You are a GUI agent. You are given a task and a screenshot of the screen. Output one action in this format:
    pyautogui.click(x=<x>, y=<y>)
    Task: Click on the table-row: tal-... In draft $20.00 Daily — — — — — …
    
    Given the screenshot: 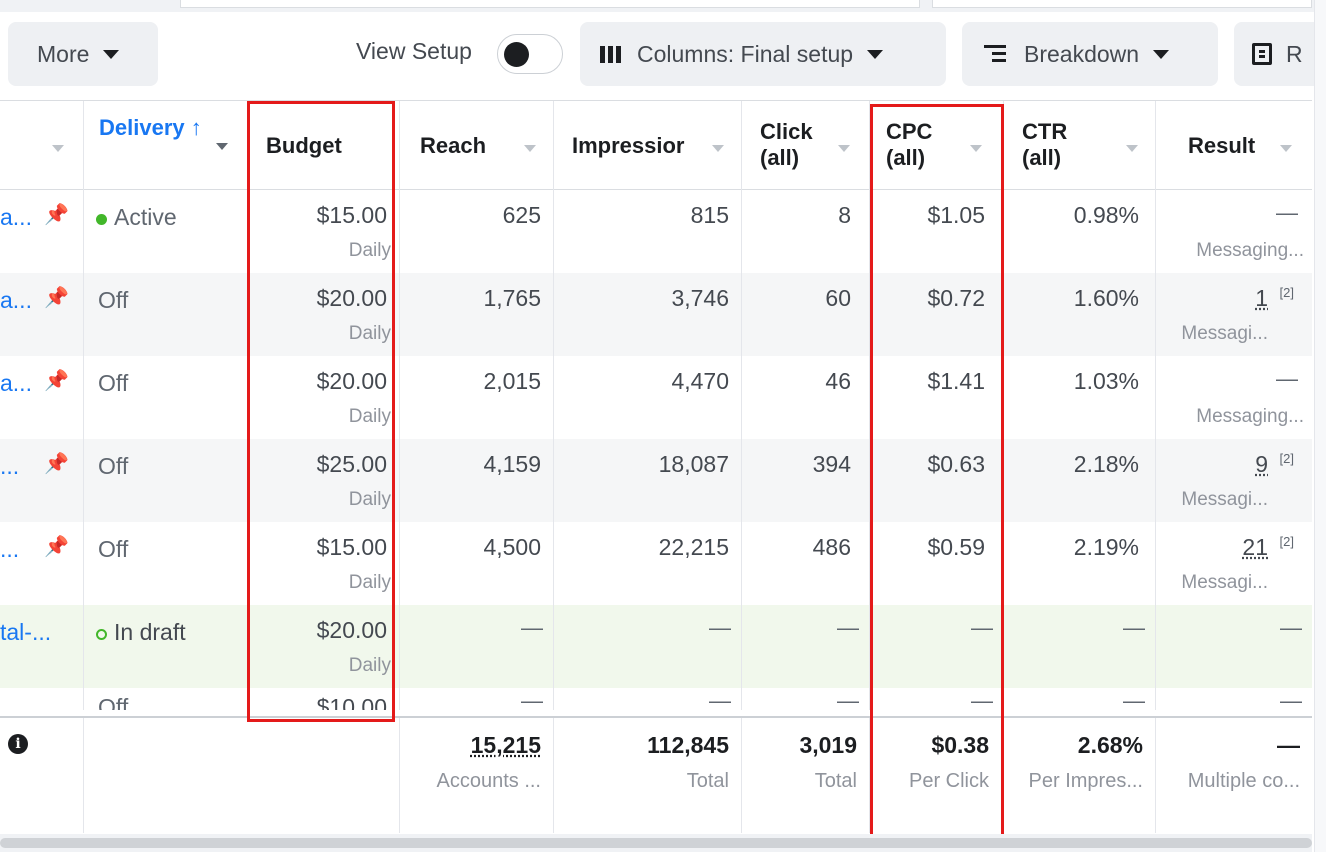 What is the action you would take?
    pyautogui.click(x=656, y=646)
    